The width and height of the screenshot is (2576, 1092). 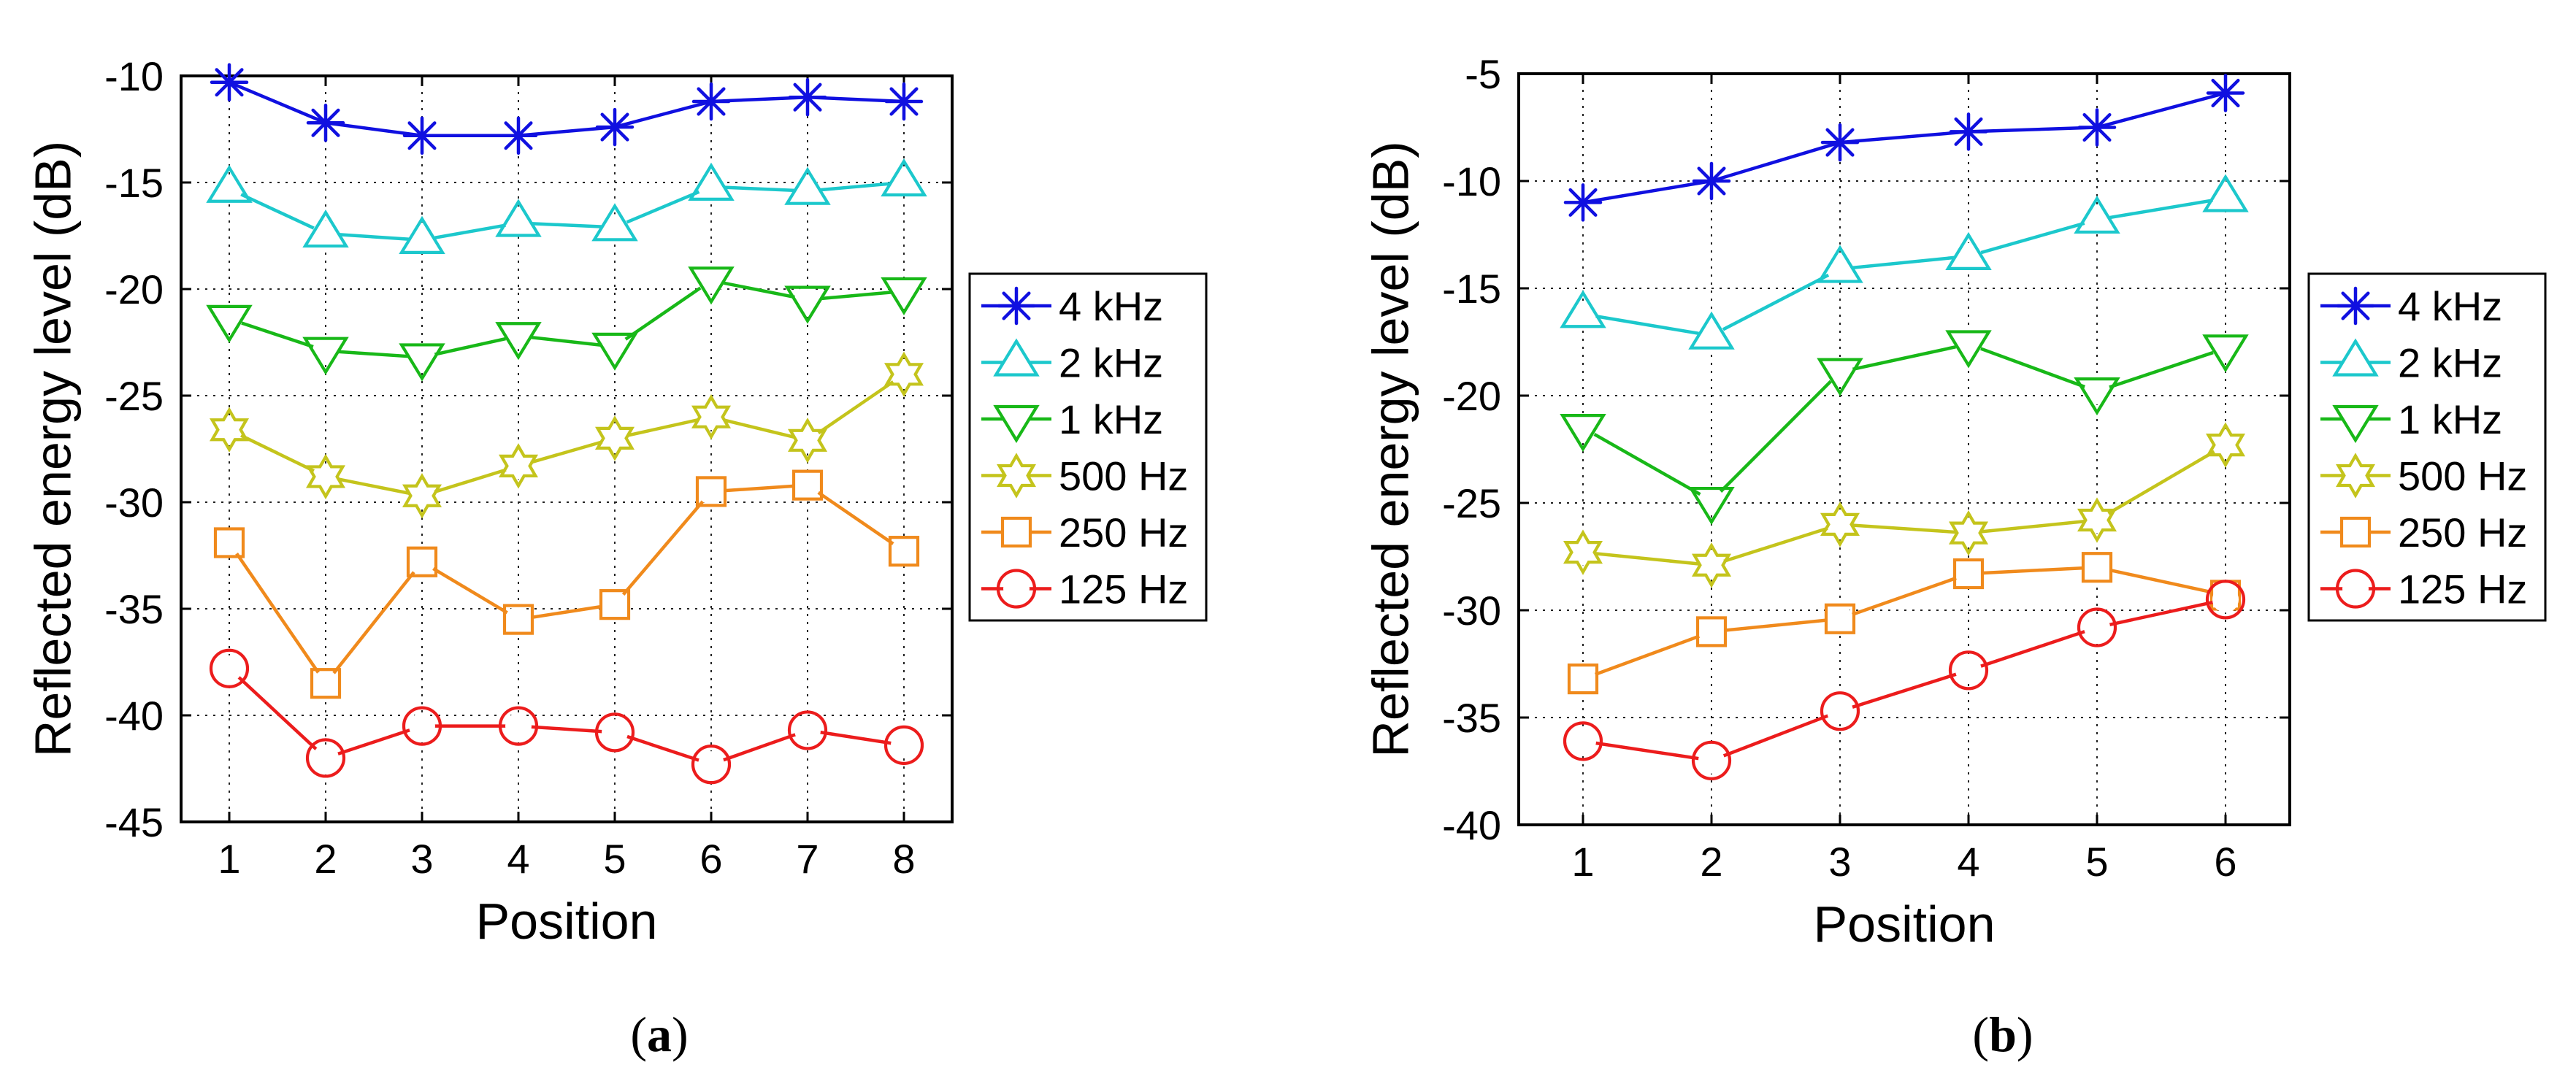 I want to click on series-125-hz, so click(x=1905, y=680).